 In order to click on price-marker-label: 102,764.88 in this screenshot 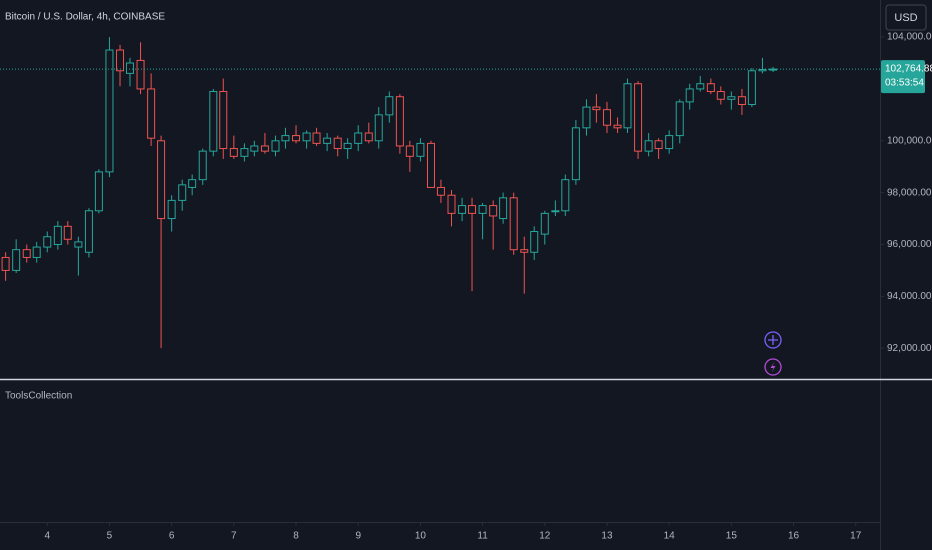, I will do `click(908, 69)`.